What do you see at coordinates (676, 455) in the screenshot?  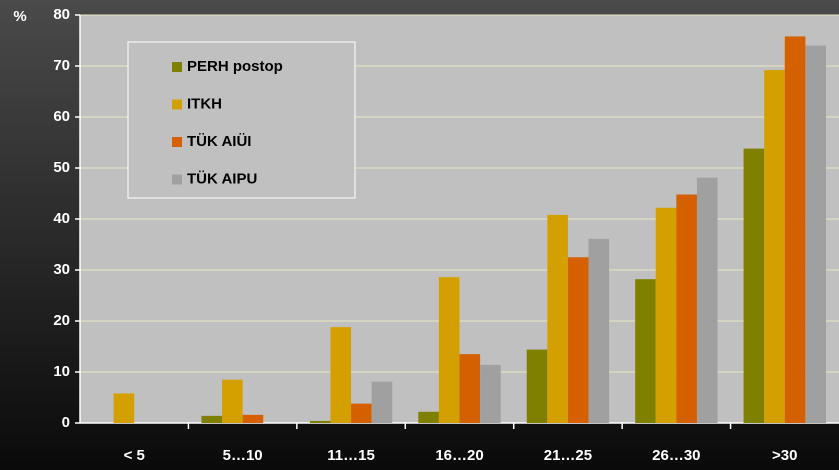 I see `x-tick-label: 26…30` at bounding box center [676, 455].